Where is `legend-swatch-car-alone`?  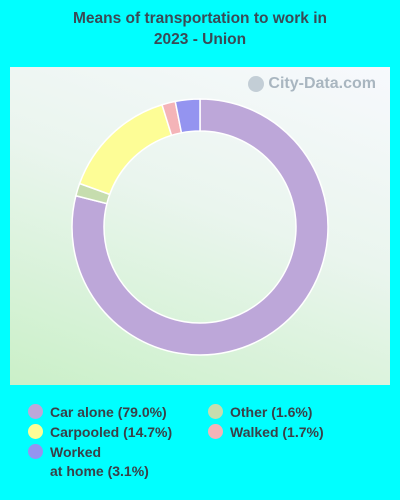
legend-swatch-car-alone is located at coordinates (35, 411).